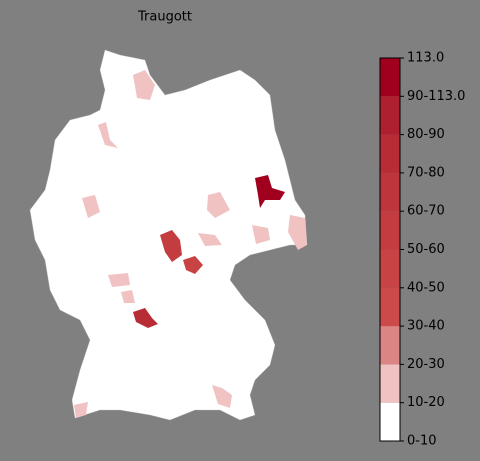 This screenshot has width=480, height=461. Describe the element at coordinates (426, 211) in the screenshot. I see `colorbar-label: 60-70` at that location.